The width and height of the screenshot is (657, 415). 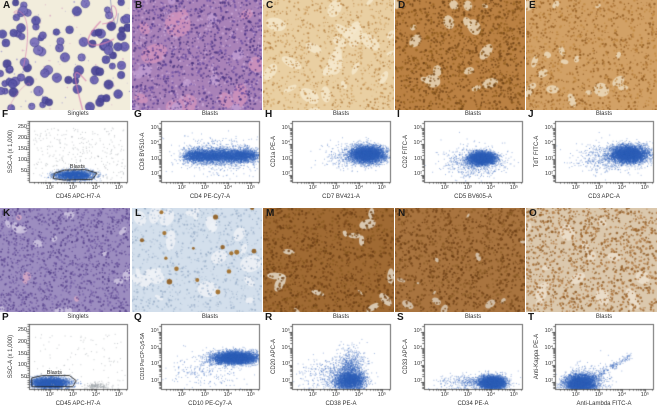 I want to click on histology-panel-c: C, so click(x=328, y=55).